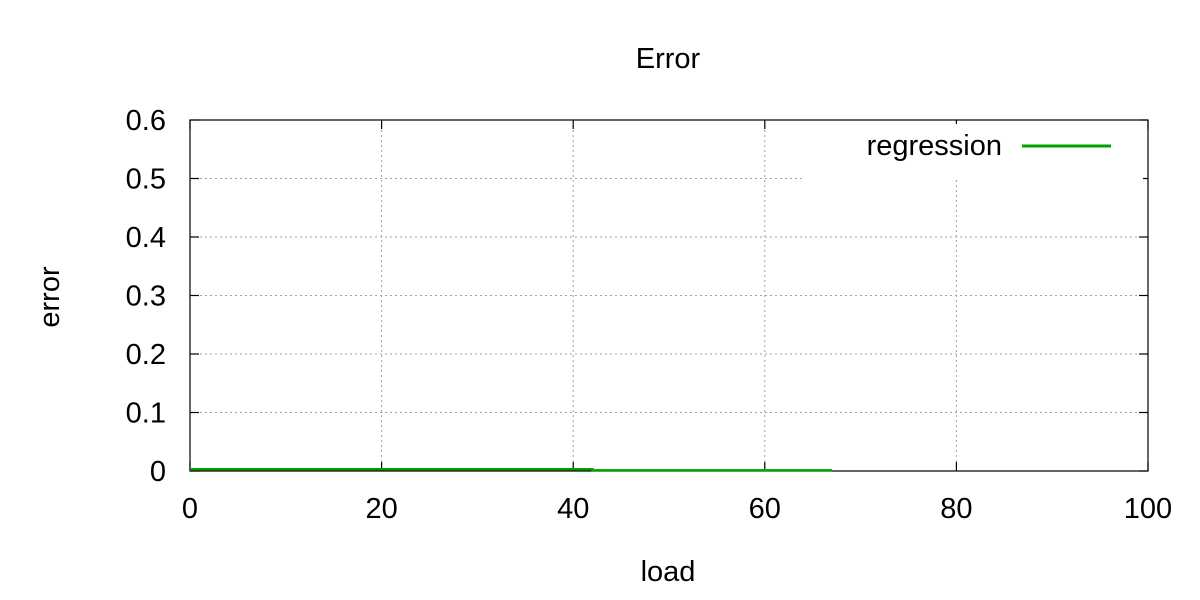 This screenshot has width=1200, height=600. What do you see at coordinates (573, 509) in the screenshot?
I see `x-tick-label: 40` at bounding box center [573, 509].